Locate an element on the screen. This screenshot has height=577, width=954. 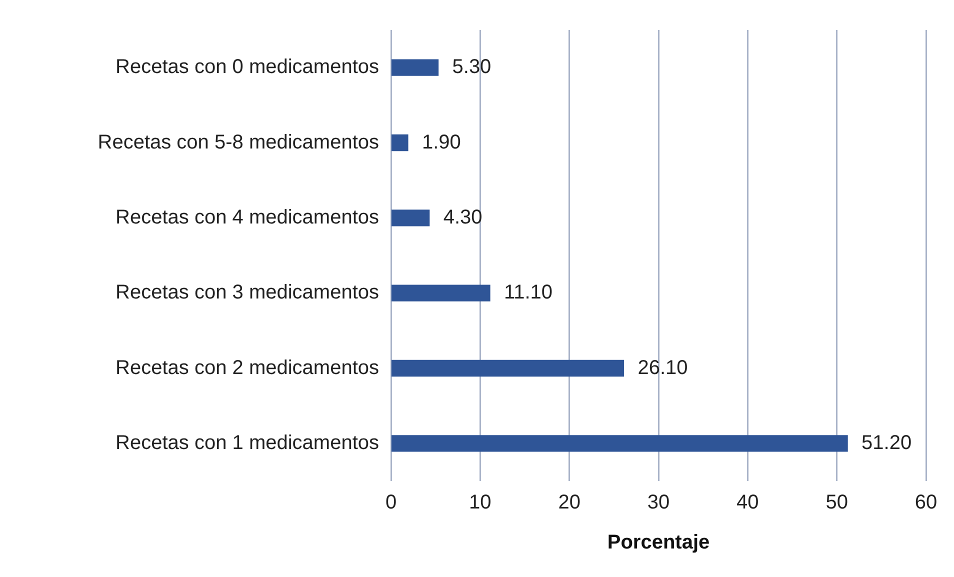
data-label: 11.10 is located at coordinates (528, 293).